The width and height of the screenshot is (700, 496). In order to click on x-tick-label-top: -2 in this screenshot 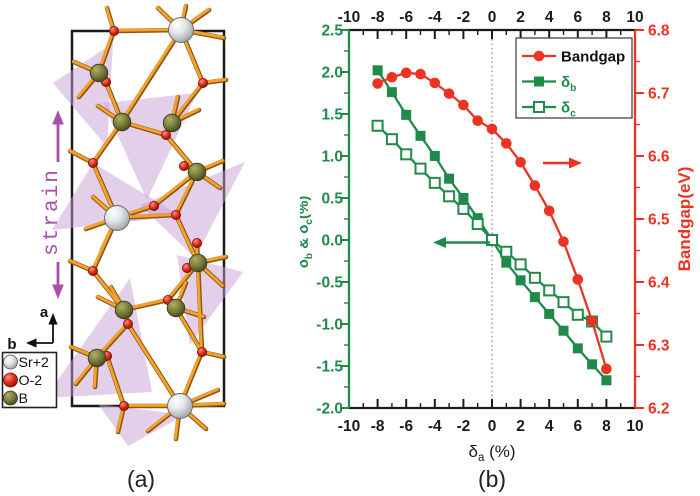, I will do `click(464, 17)`.